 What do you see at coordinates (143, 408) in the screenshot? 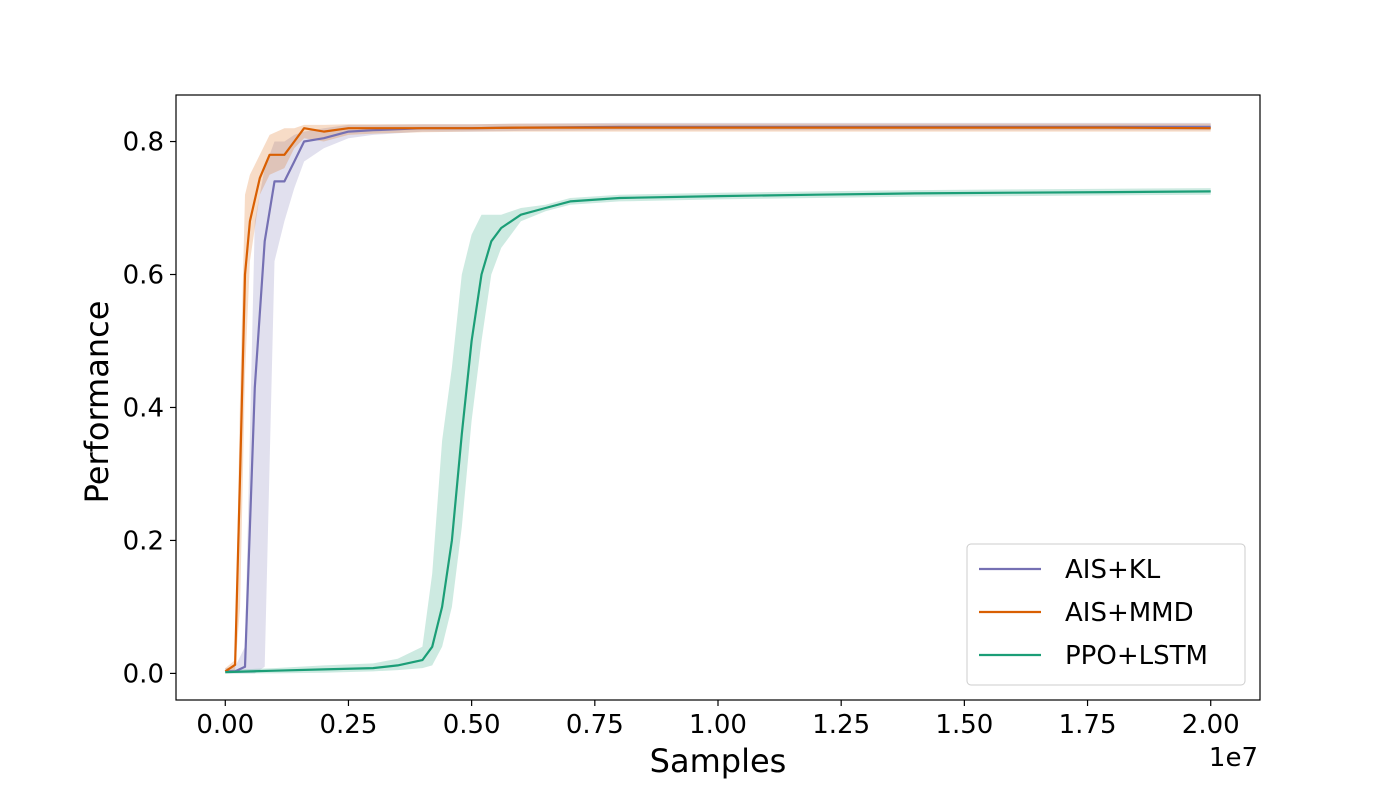
I see `y-tick-label: 0.4` at bounding box center [143, 408].